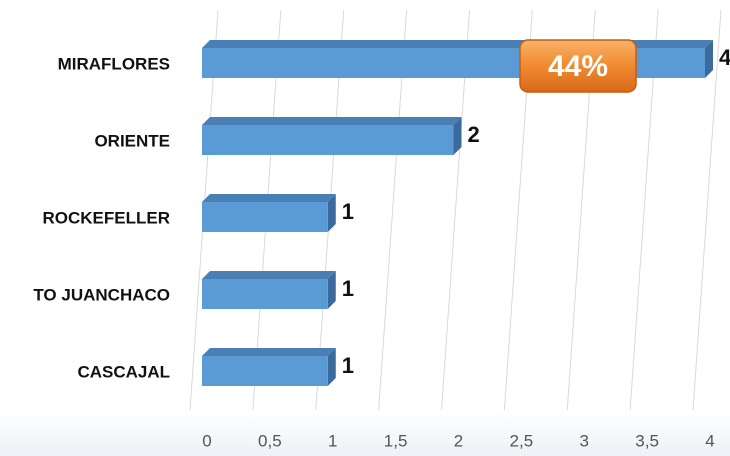 Image resolution: width=730 pixels, height=456 pixels. What do you see at coordinates (101, 294) in the screenshot?
I see `category-label: TO JUANCHACO` at bounding box center [101, 294].